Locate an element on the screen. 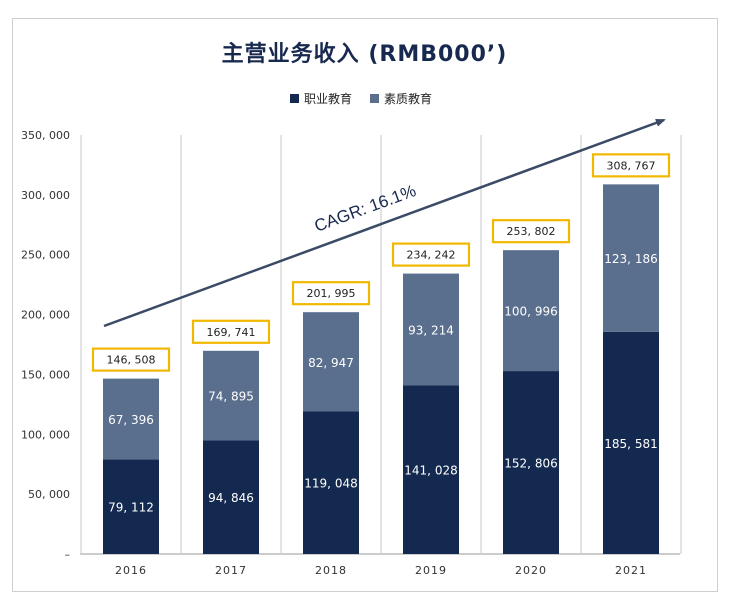 Image resolution: width=729 pixels, height=599 pixels. total-value-label: 308, 767 is located at coordinates (631, 165).